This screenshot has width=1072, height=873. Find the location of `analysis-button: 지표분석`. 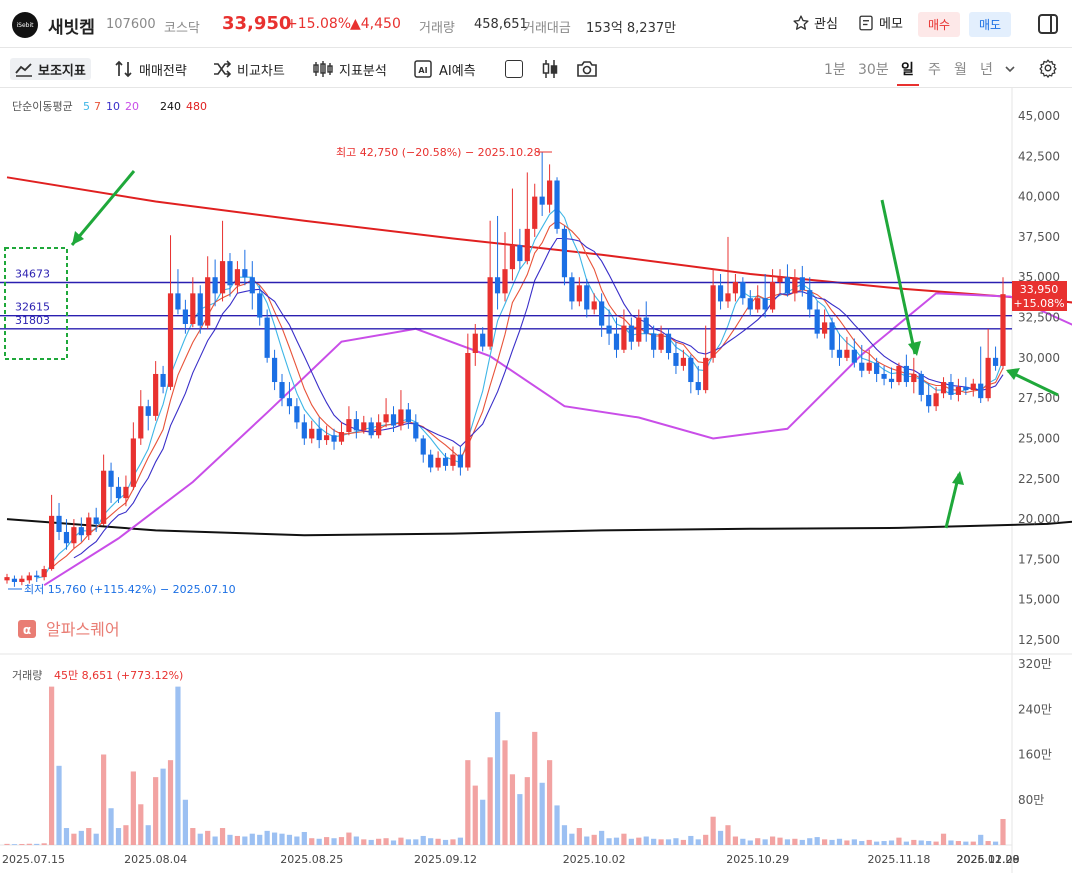

analysis-button: 지표분석 is located at coordinates (349, 69).